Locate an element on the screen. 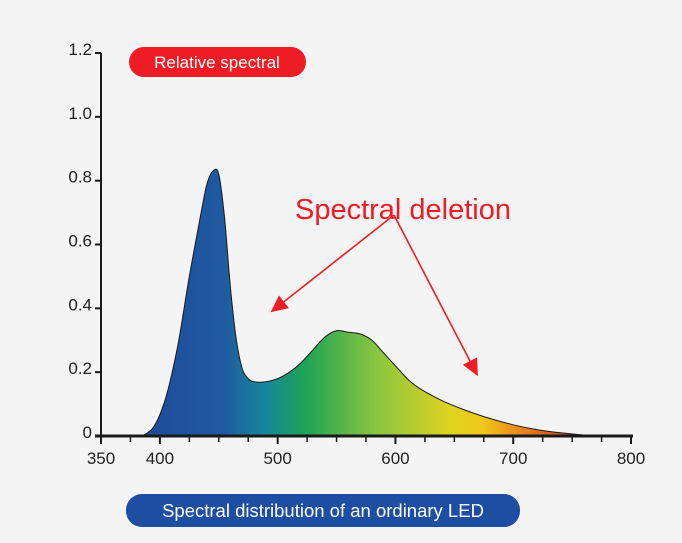 The image size is (682, 543). annotation-layer: Spectral deletion is located at coordinates (390, 285).